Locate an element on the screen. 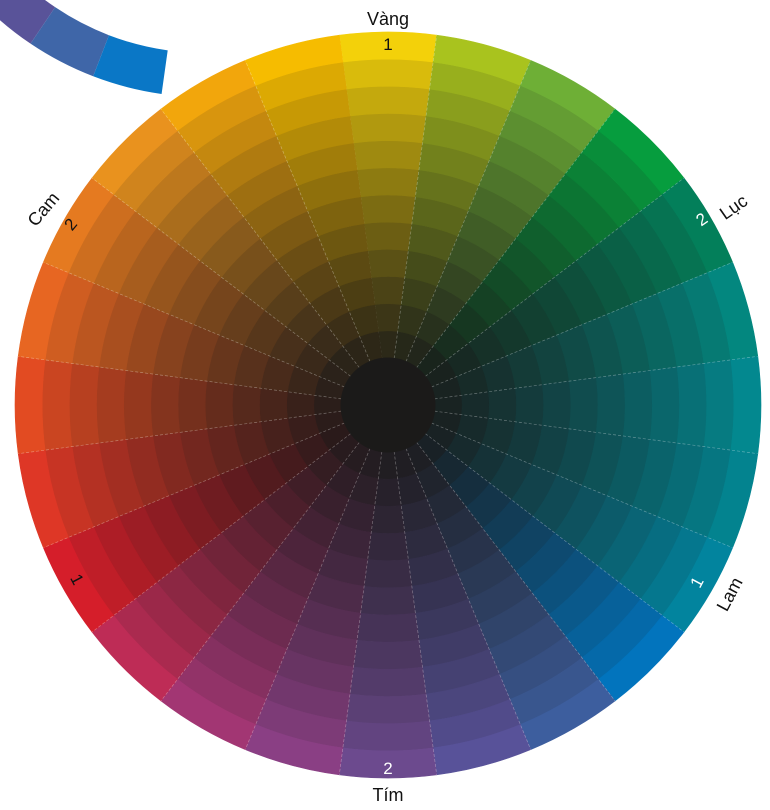 This screenshot has width=770, height=810. wheel-center is located at coordinates (388, 405).